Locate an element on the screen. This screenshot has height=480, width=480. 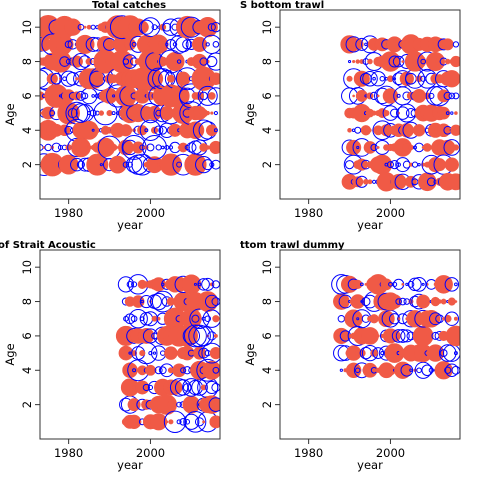
y-tick-label: 8 is located at coordinates (267, 61).